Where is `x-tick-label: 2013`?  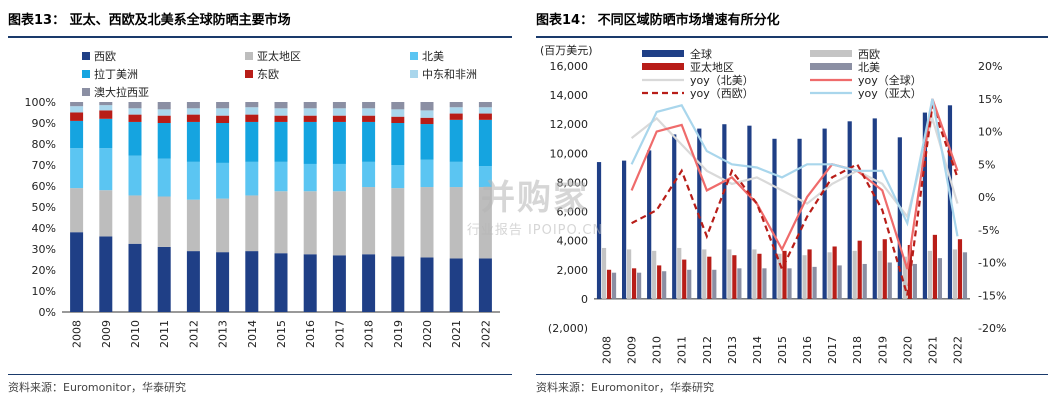 x-tick-label: 2013 is located at coordinates (223, 334).